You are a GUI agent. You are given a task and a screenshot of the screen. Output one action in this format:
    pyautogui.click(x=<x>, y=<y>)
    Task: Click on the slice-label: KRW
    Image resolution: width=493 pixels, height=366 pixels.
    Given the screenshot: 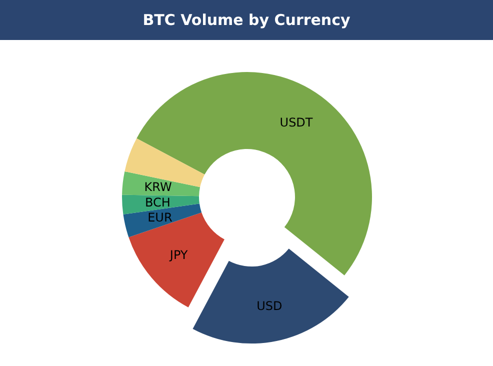 What is the action you would take?
    pyautogui.click(x=158, y=187)
    